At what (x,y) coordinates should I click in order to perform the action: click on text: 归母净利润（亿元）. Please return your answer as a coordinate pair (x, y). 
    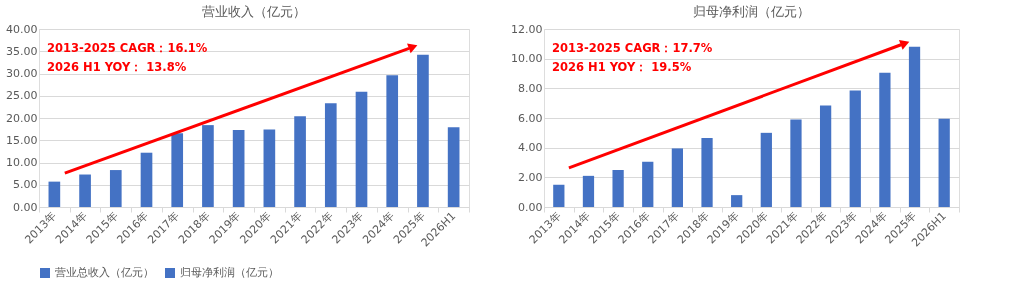
    Looking at the image, I should click on (229, 272).